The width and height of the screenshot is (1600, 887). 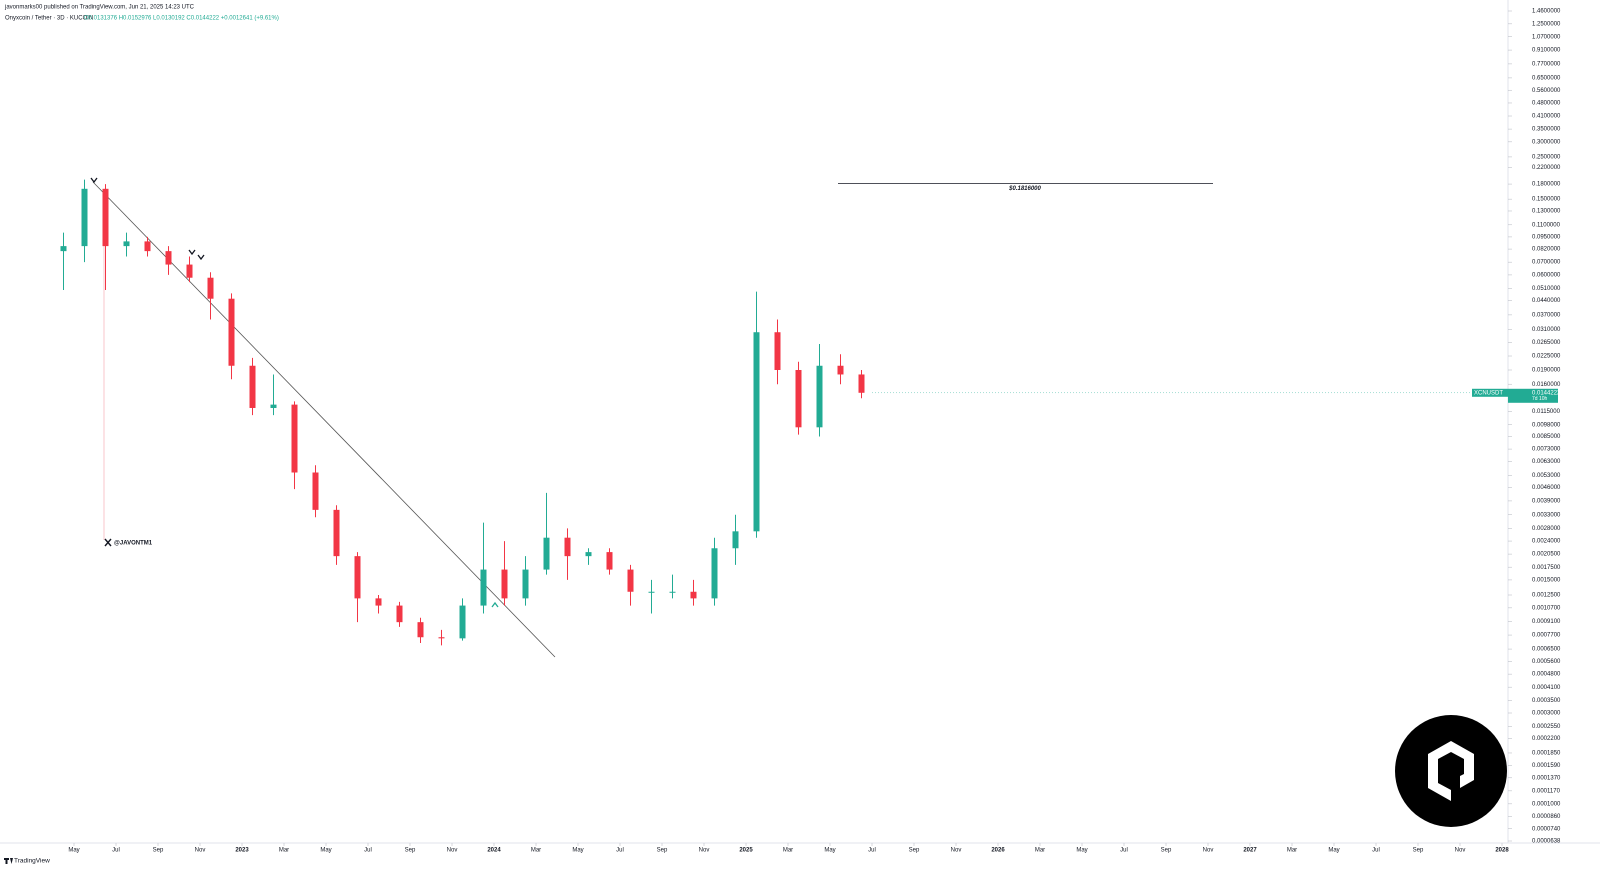 I want to click on y-tick-label: 0.0003500, so click(x=1546, y=701).